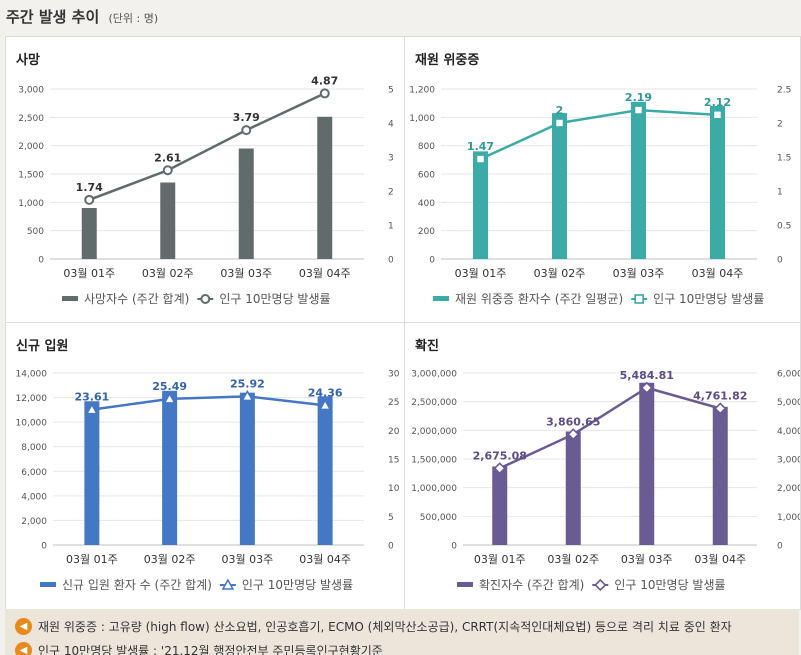 This screenshot has height=655, width=801. Describe the element at coordinates (136, 299) in the screenshot. I see `legend-label: 사망자수 (주간 합계)` at that location.